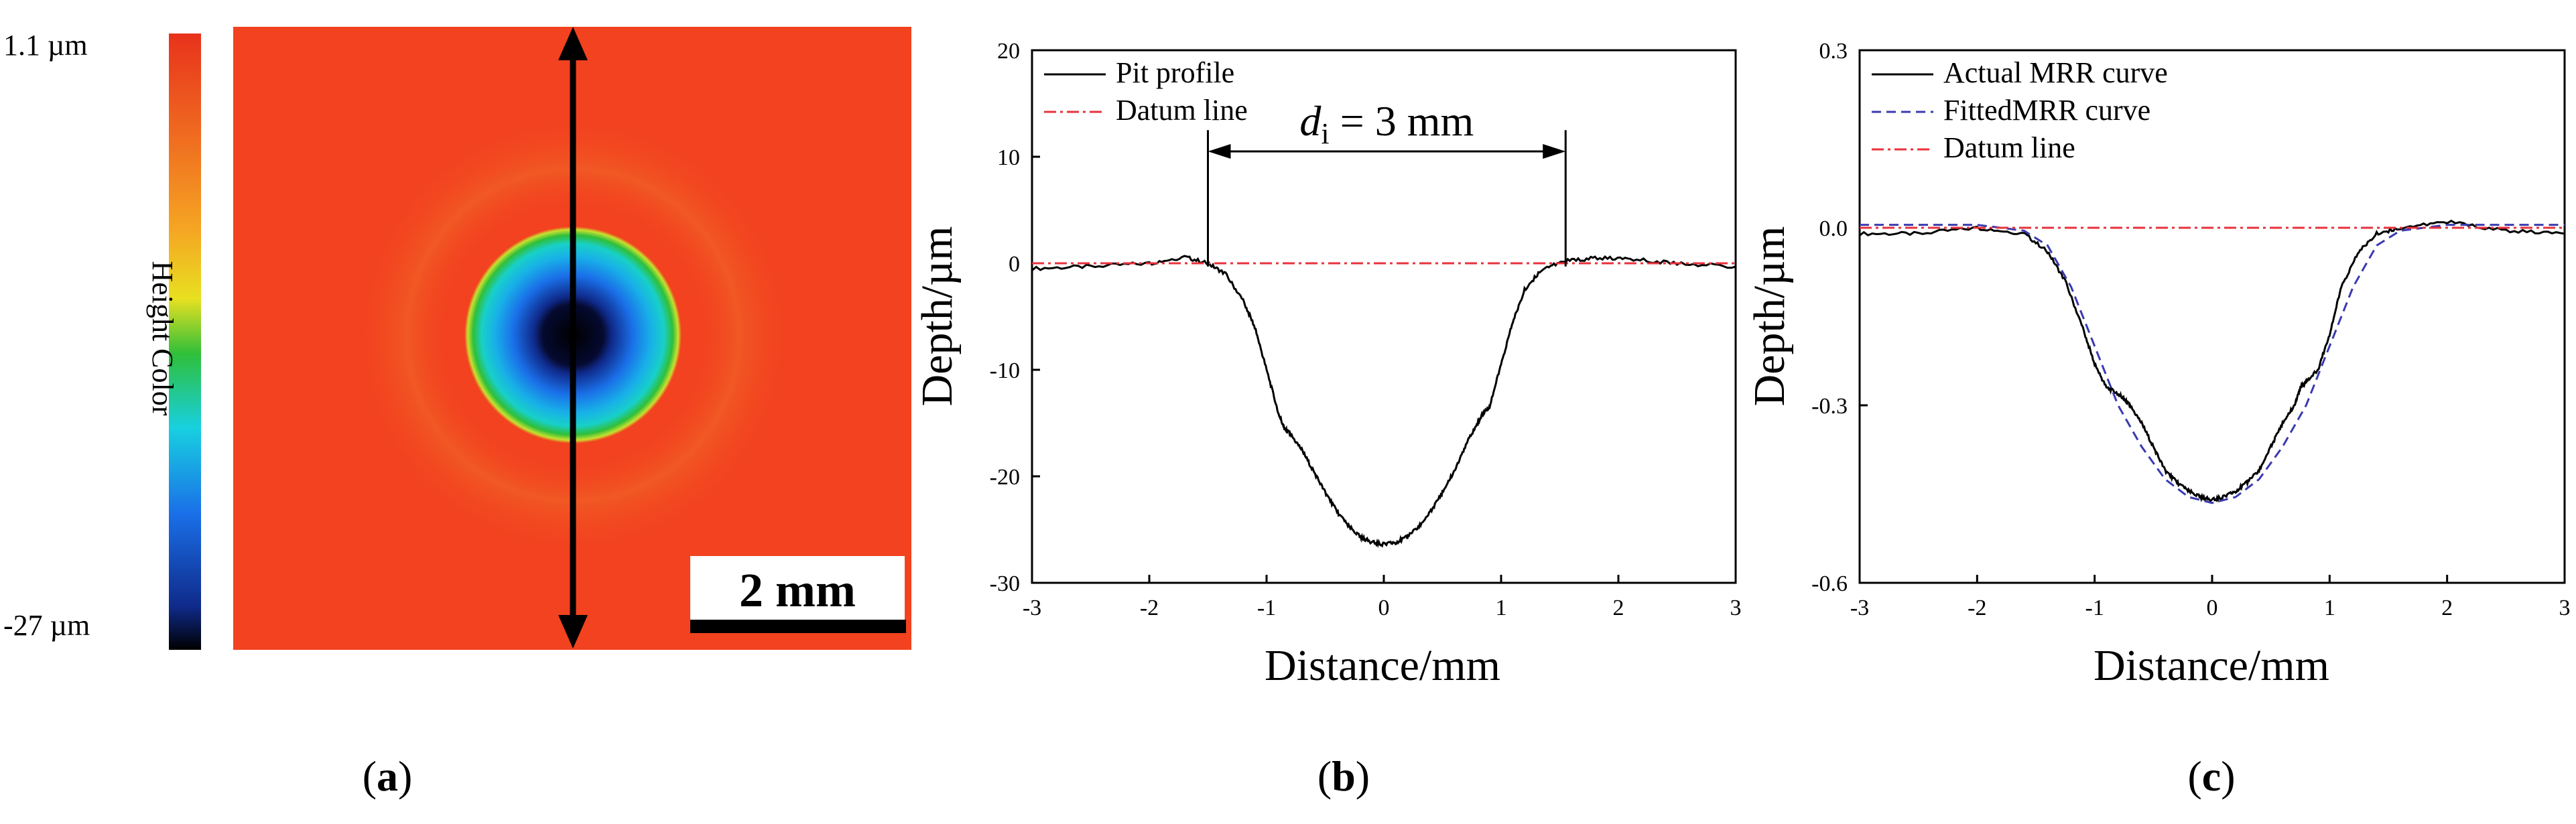 This screenshot has width=2576, height=824. Describe the element at coordinates (162, 338) in the screenshot. I see `colorbar-title: Height Color` at that location.